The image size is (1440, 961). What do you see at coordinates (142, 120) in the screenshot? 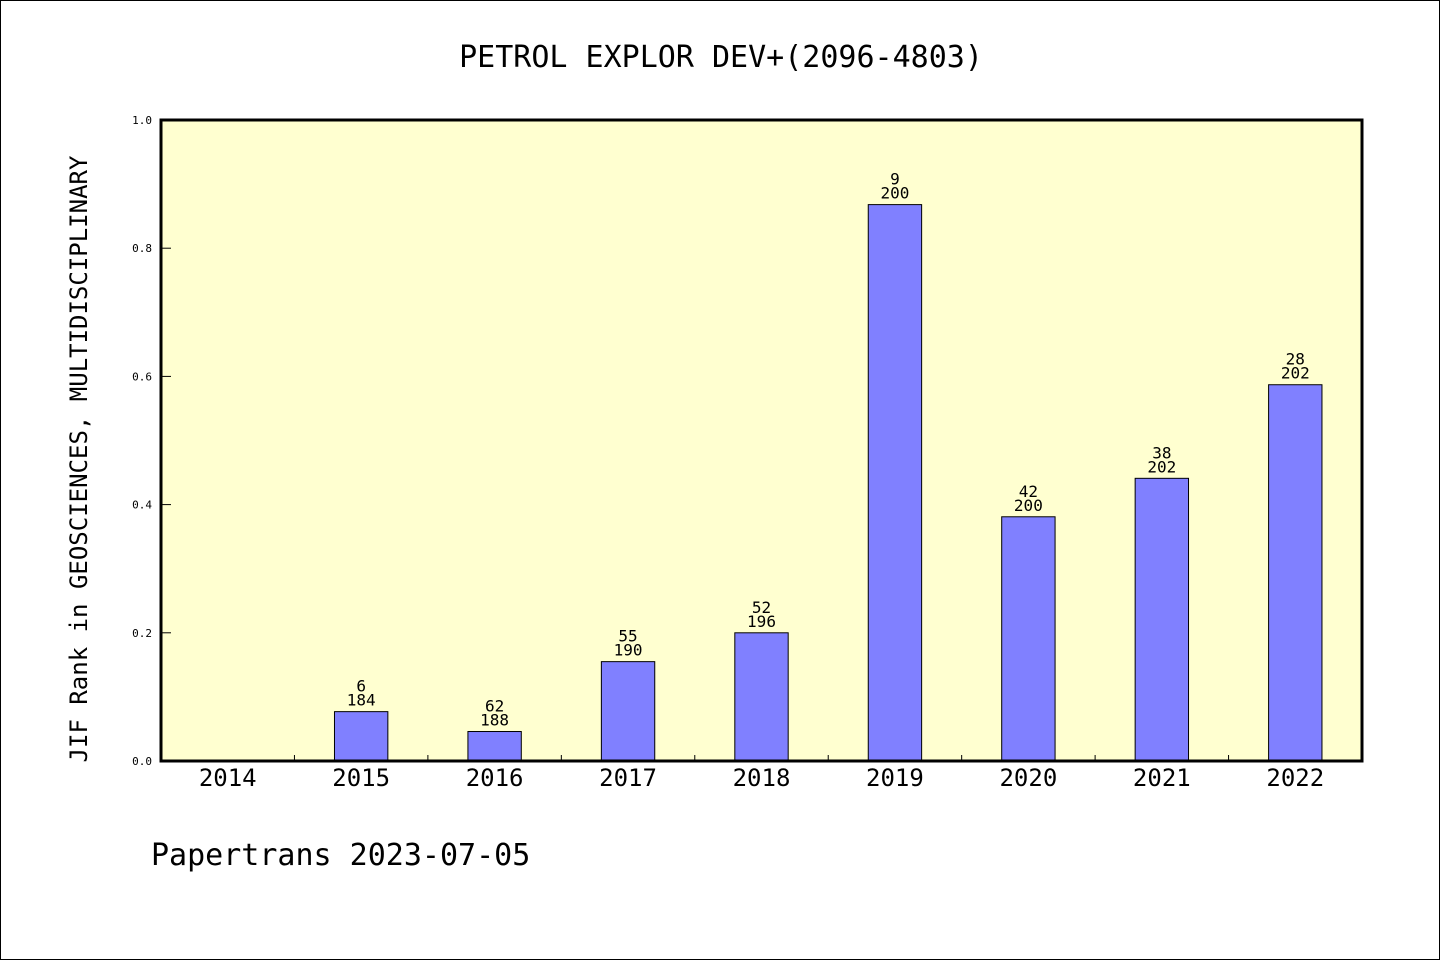
I see `y-tick-label: 1.0` at bounding box center [142, 120].